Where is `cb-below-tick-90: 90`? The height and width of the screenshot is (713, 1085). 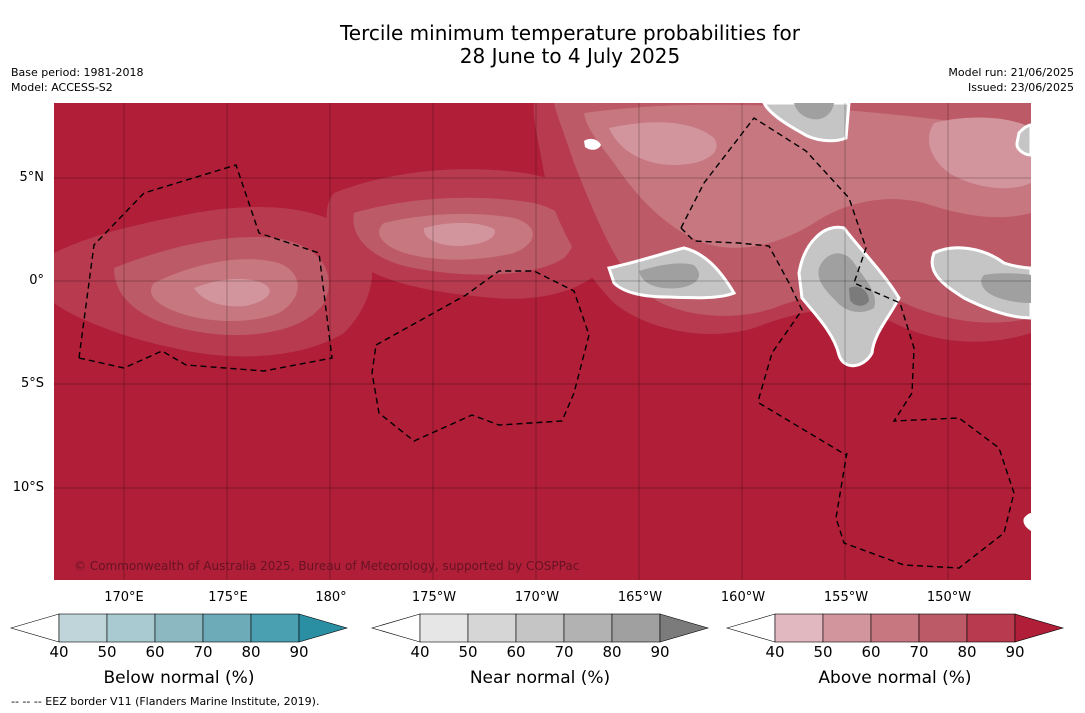 cb-below-tick-90: 90 is located at coordinates (299, 652).